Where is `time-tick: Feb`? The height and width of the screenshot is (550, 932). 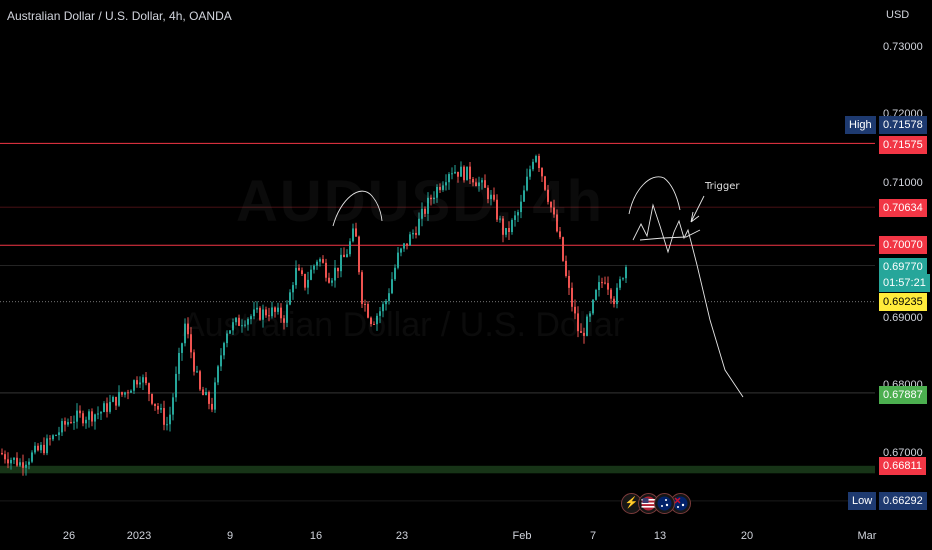
time-tick: Feb is located at coordinates (522, 536).